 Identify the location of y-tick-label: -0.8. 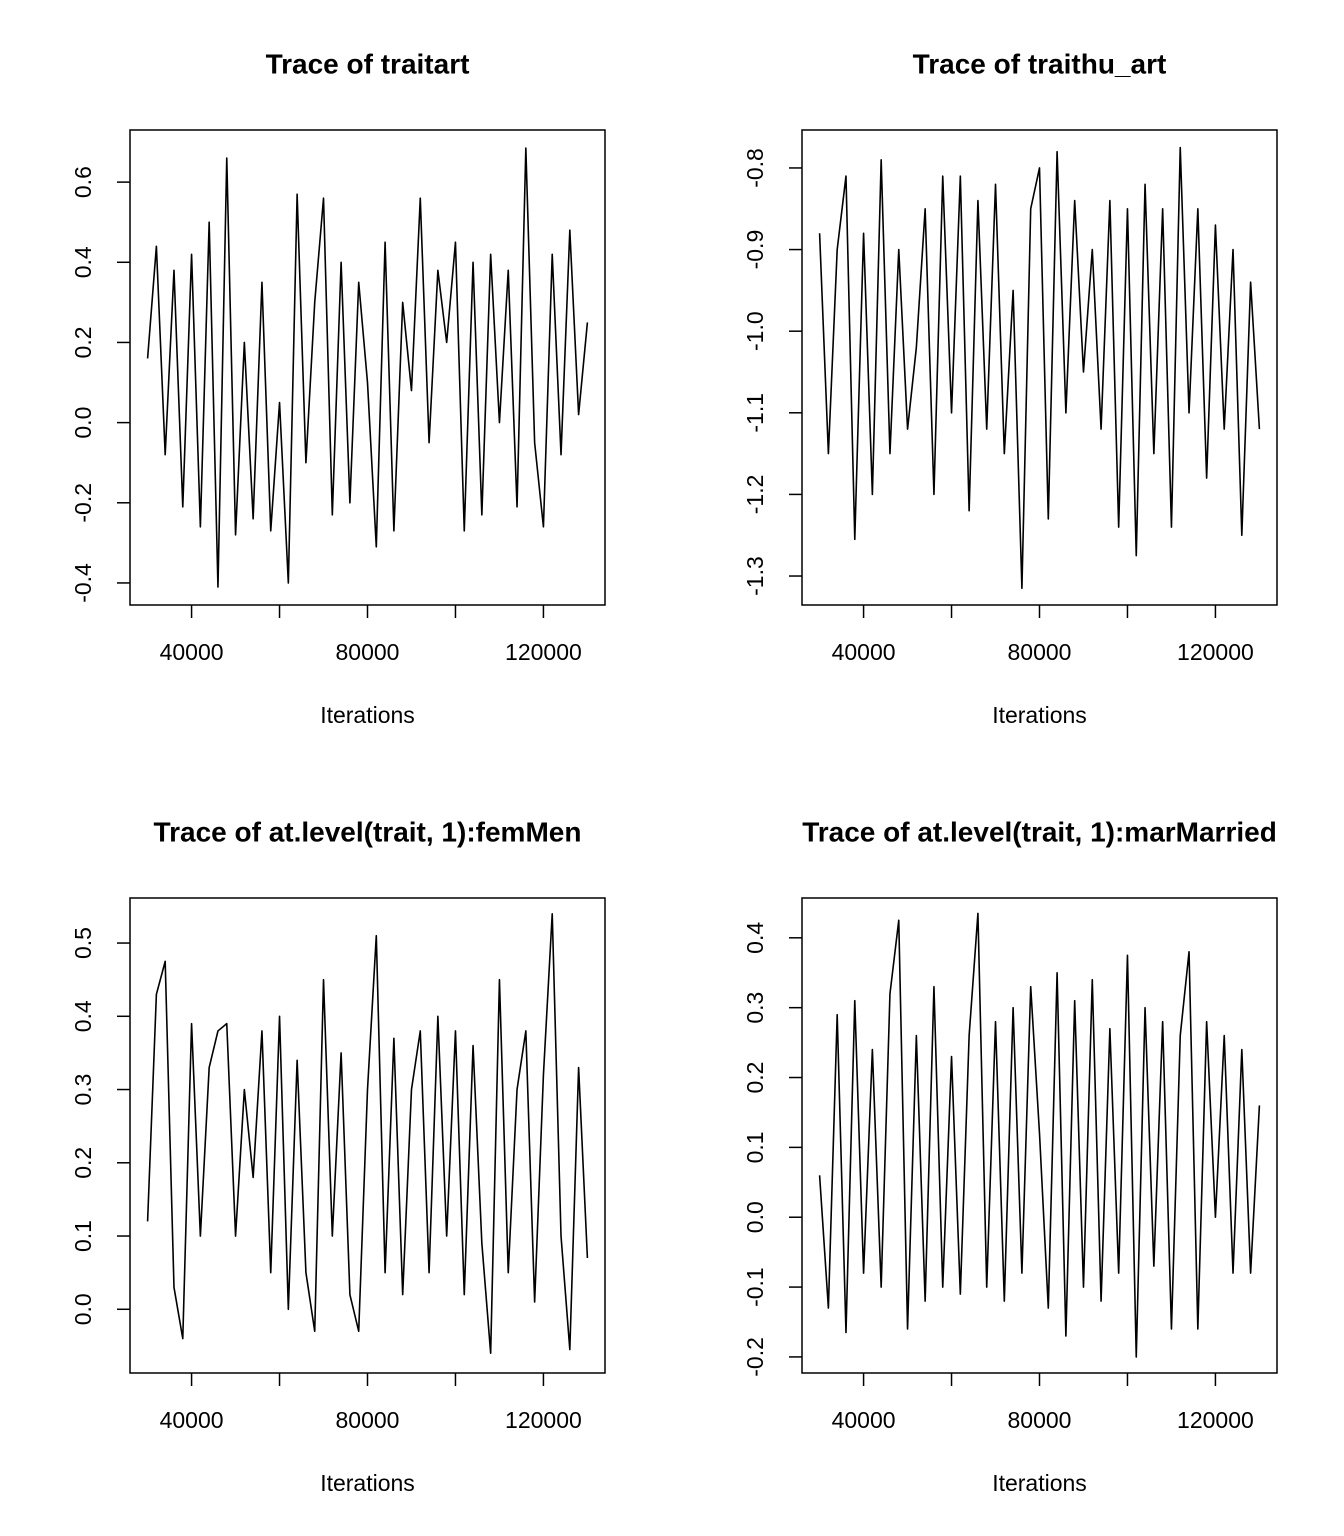
(755, 168).